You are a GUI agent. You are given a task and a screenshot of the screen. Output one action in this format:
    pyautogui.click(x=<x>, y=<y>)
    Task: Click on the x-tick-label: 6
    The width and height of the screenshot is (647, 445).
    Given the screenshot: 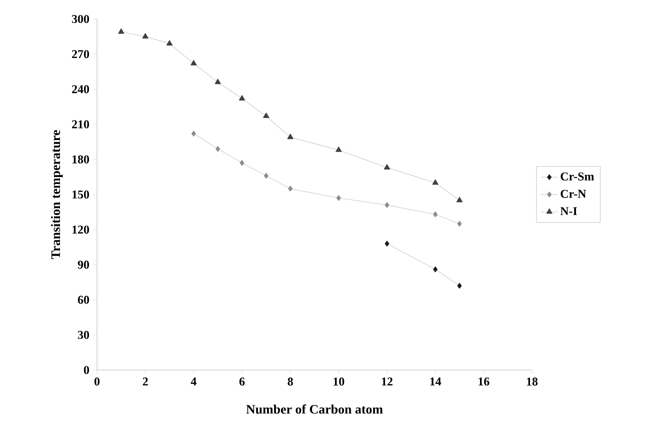 What is the action you would take?
    pyautogui.click(x=242, y=382)
    